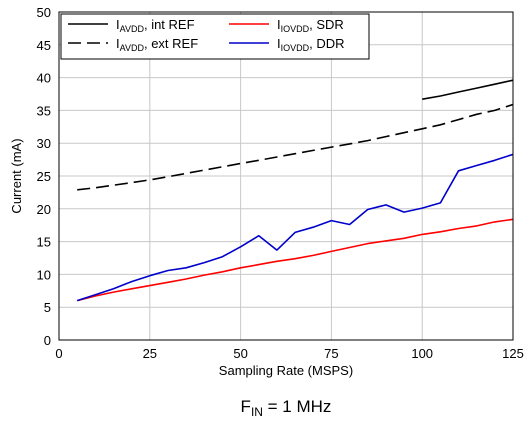  Describe the element at coordinates (44, 209) in the screenshot. I see `y-tick-label: 20` at that location.